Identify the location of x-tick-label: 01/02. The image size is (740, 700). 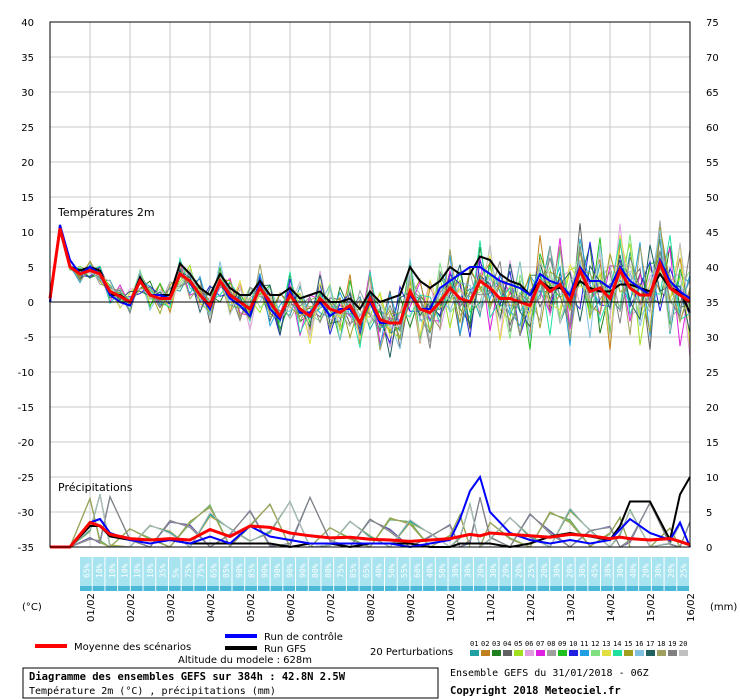
(91, 607).